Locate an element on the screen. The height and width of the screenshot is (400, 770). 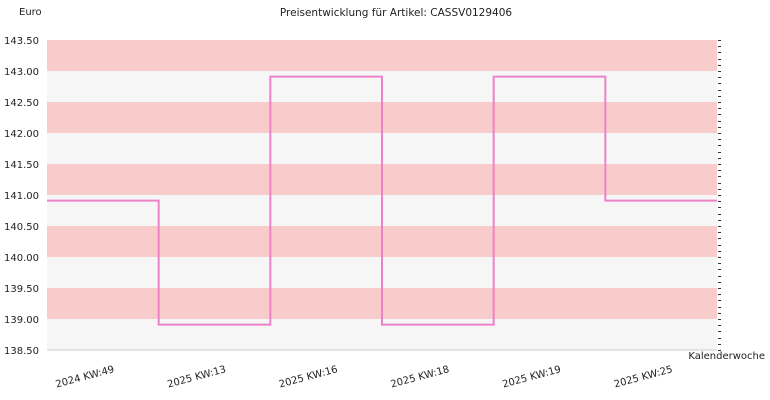
x-tick-label: 2025 KW:25 is located at coordinates (643, 377).